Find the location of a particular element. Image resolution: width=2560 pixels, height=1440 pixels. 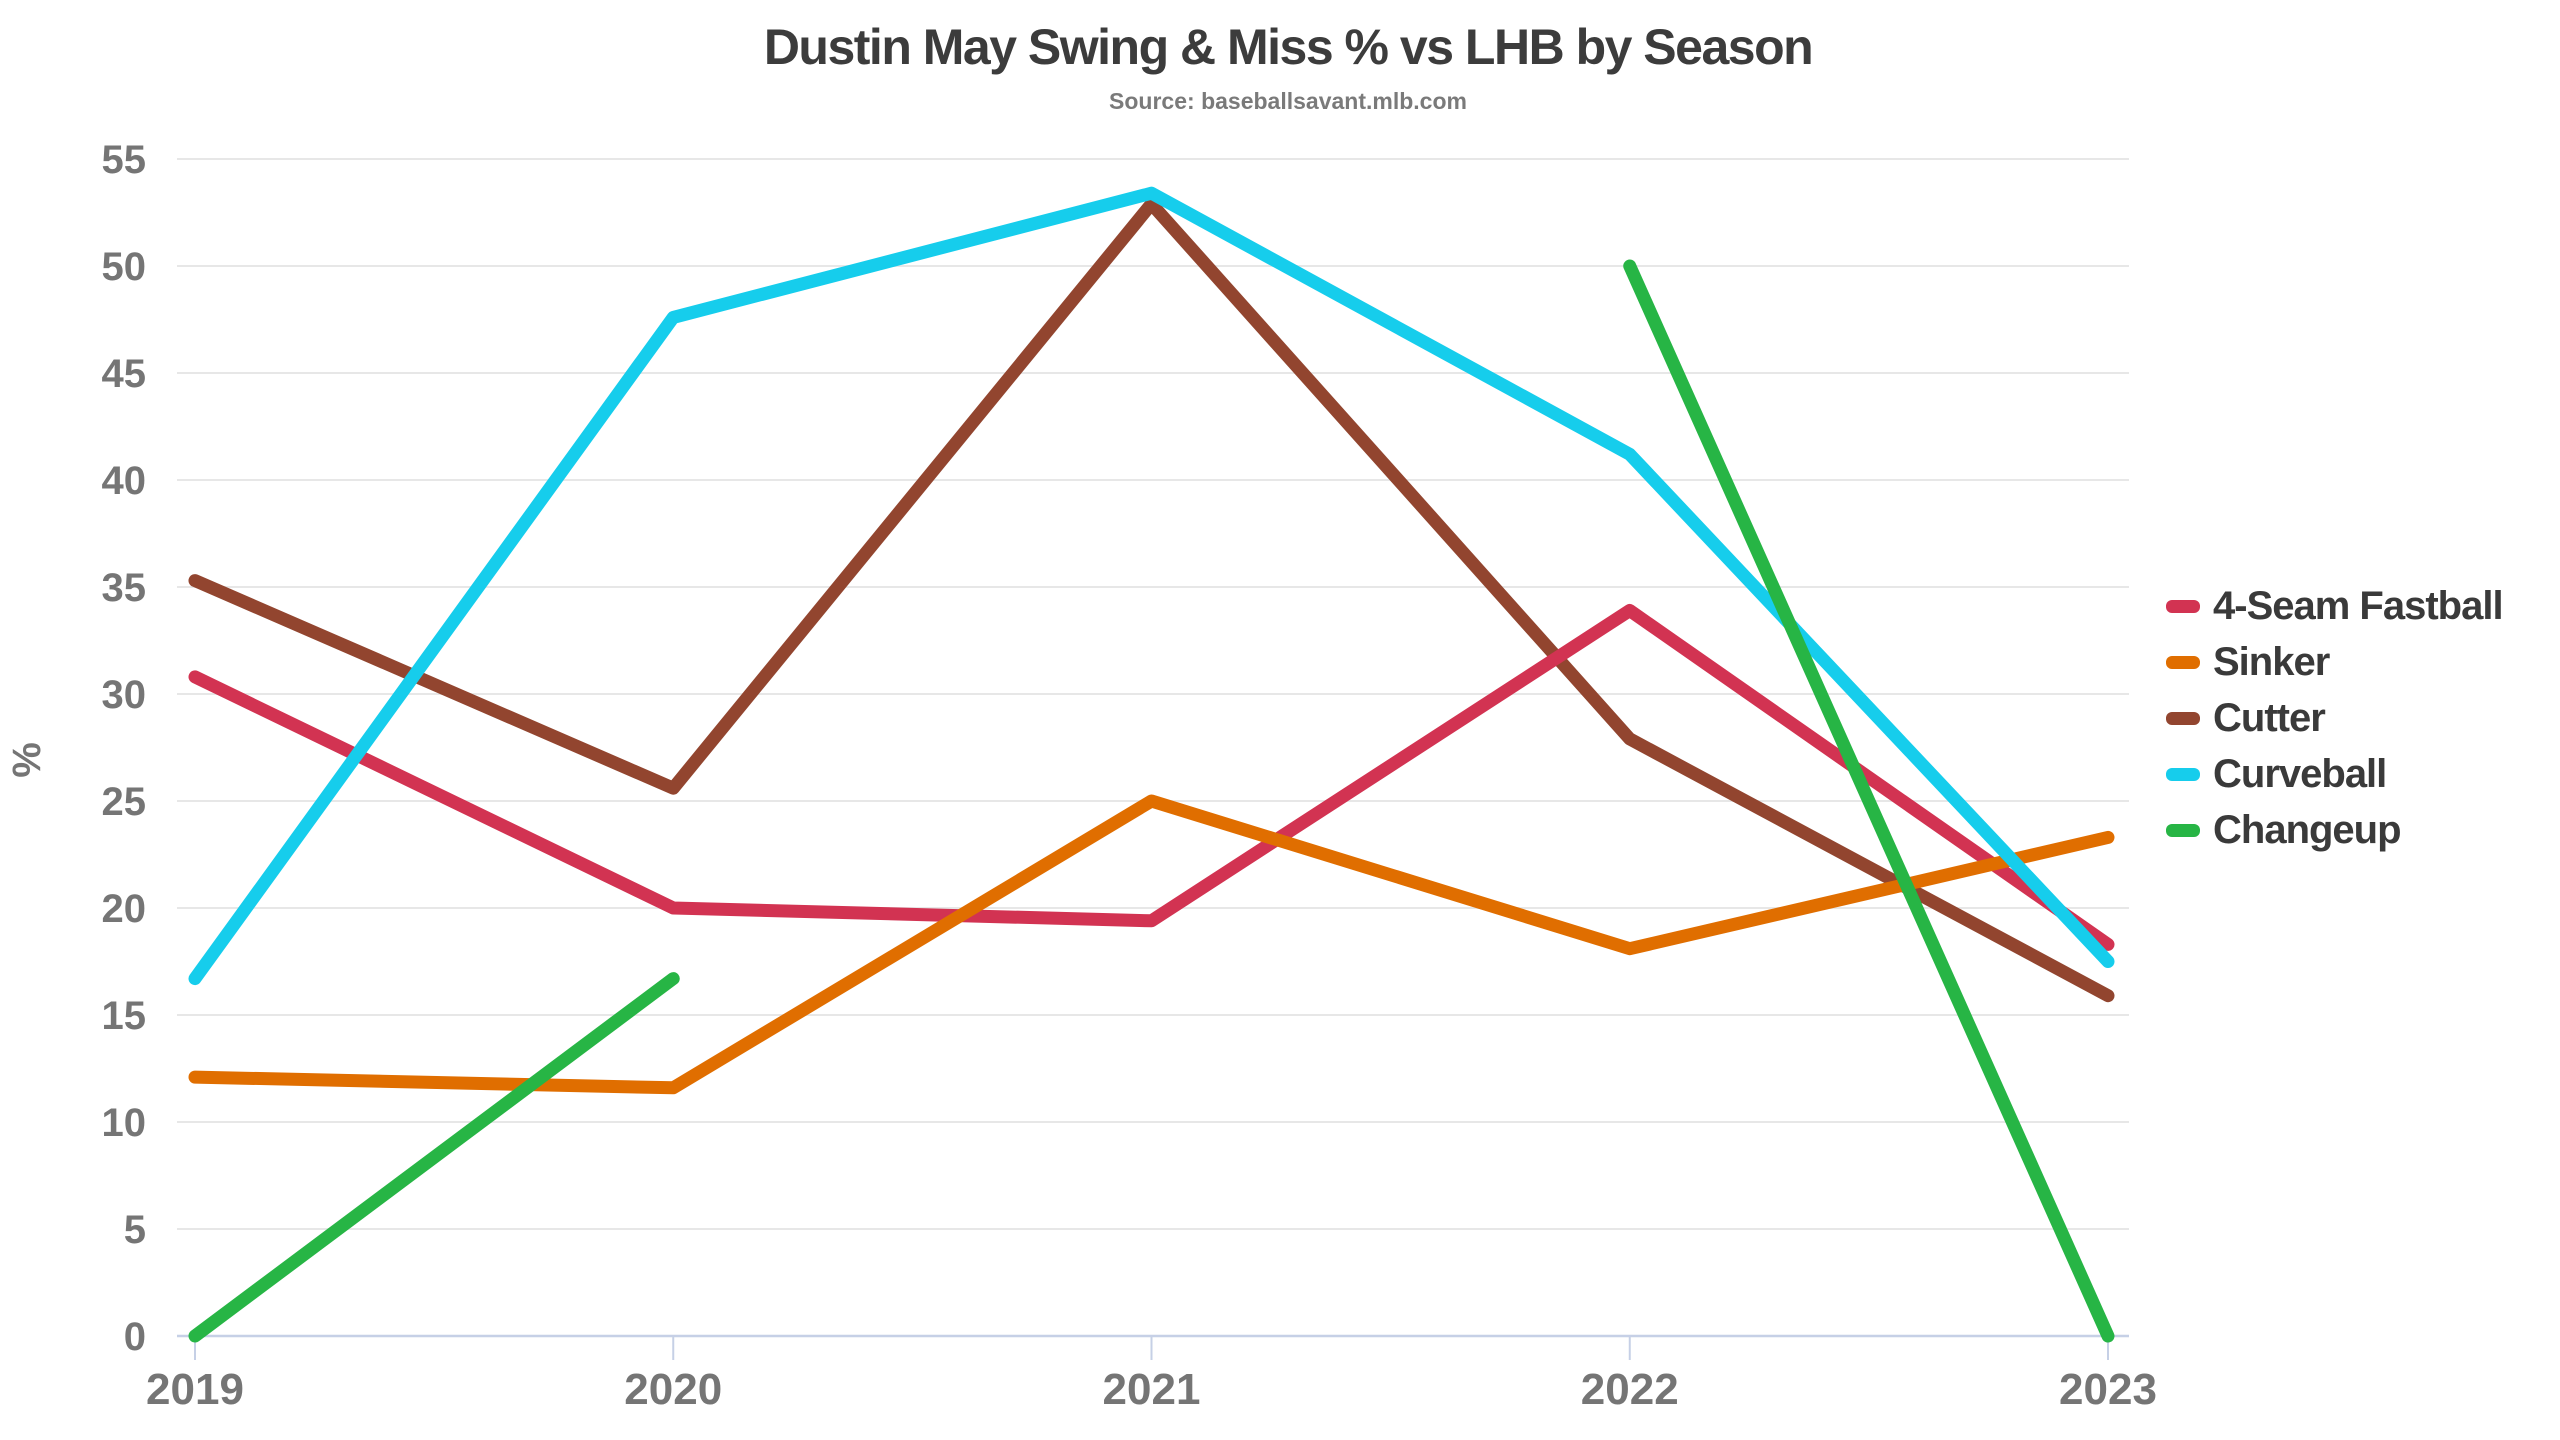

x-tick-label-2022: 2022 is located at coordinates (1630, 1389).